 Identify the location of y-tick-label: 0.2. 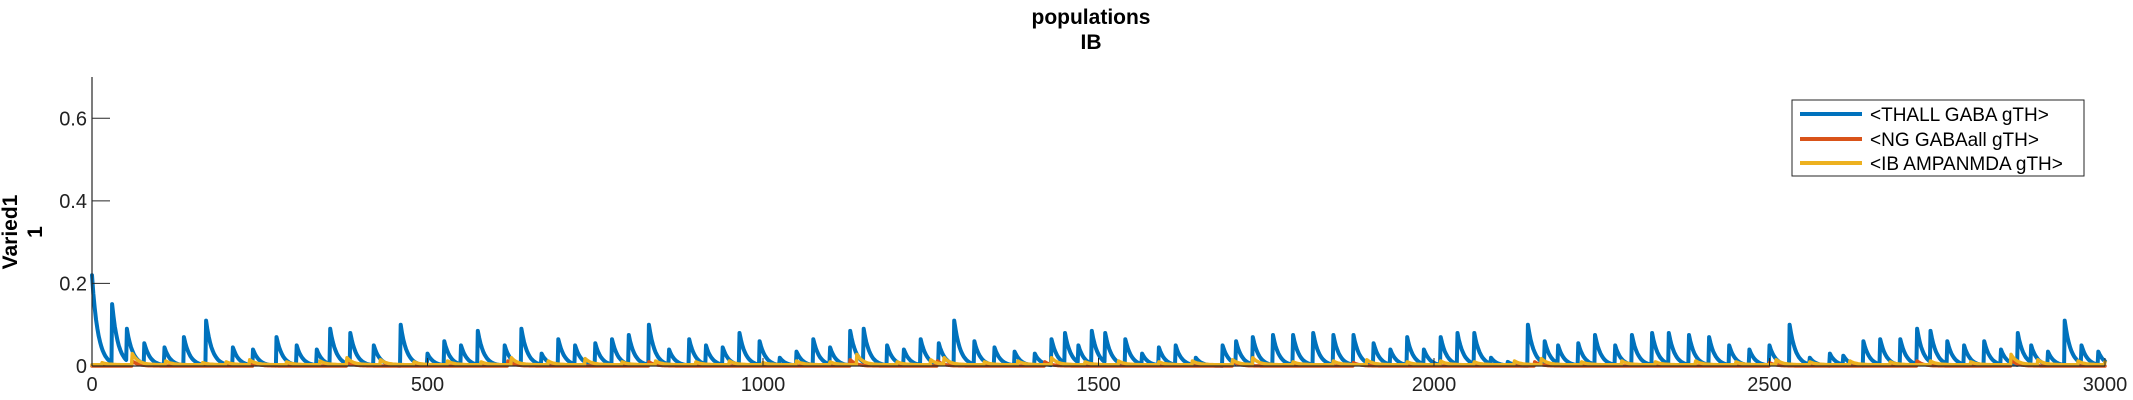
(73, 284).